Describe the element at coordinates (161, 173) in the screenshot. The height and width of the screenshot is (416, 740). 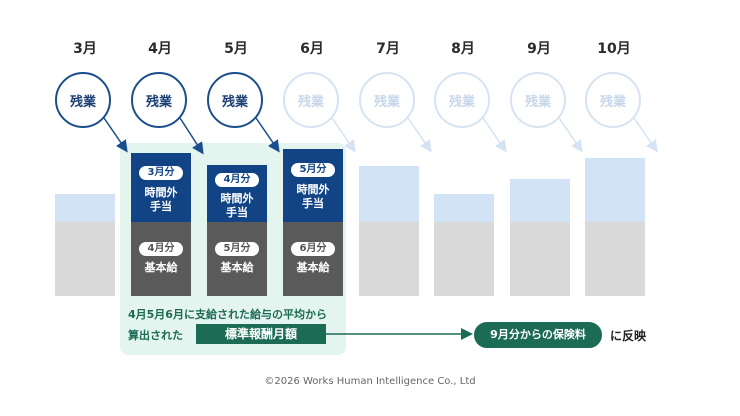
I see `bar-4-overtime-period: 3月分` at that location.